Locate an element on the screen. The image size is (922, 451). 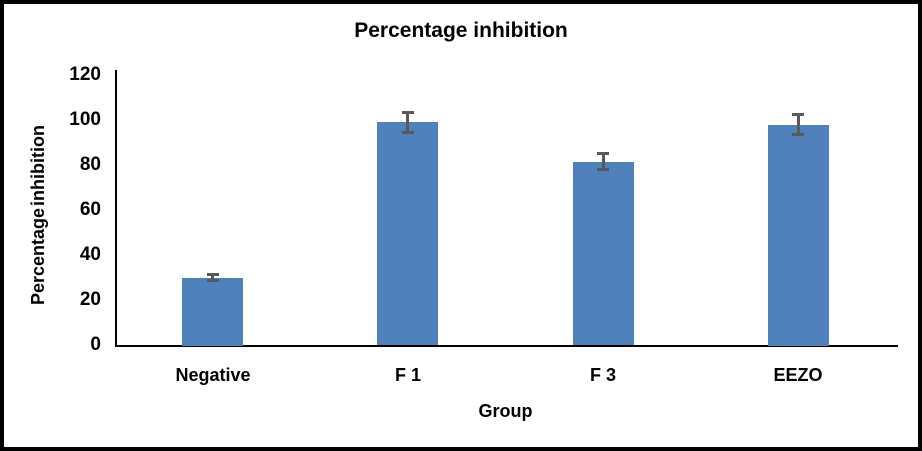
error-bar-top-cap-negative is located at coordinates (213, 274).